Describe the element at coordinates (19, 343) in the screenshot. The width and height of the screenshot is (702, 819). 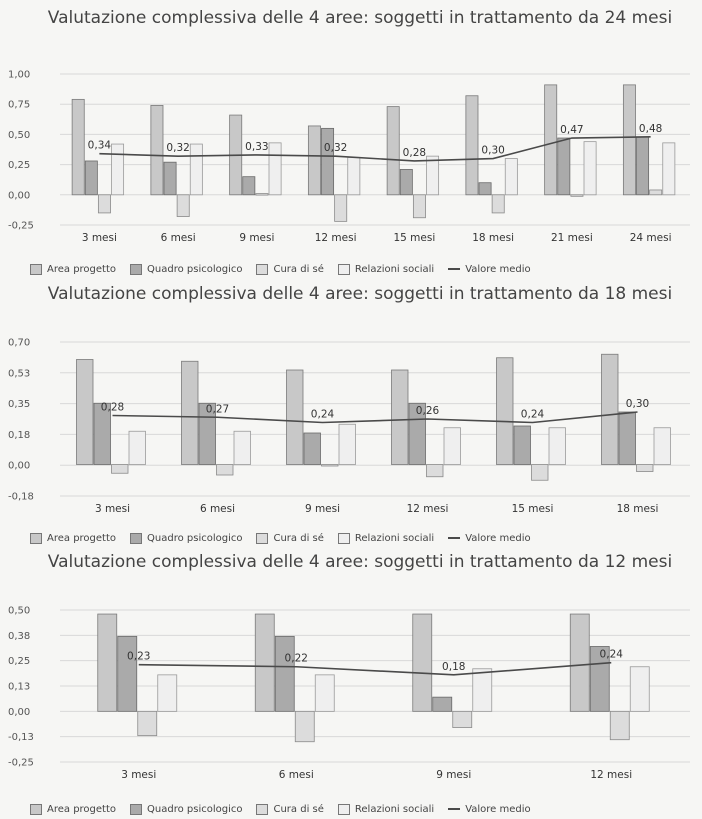
I see `y-tick-label: 0,70` at that location.